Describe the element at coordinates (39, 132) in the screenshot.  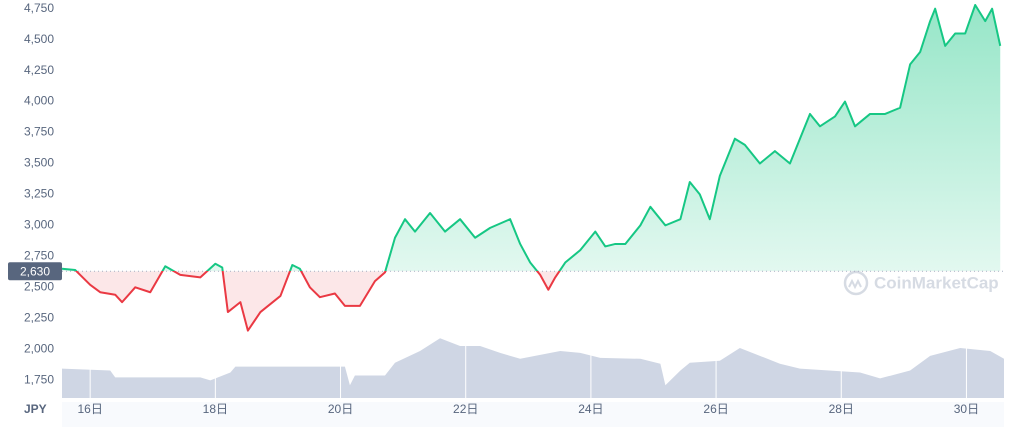
I see `y-tick-label: 3,750` at that location.